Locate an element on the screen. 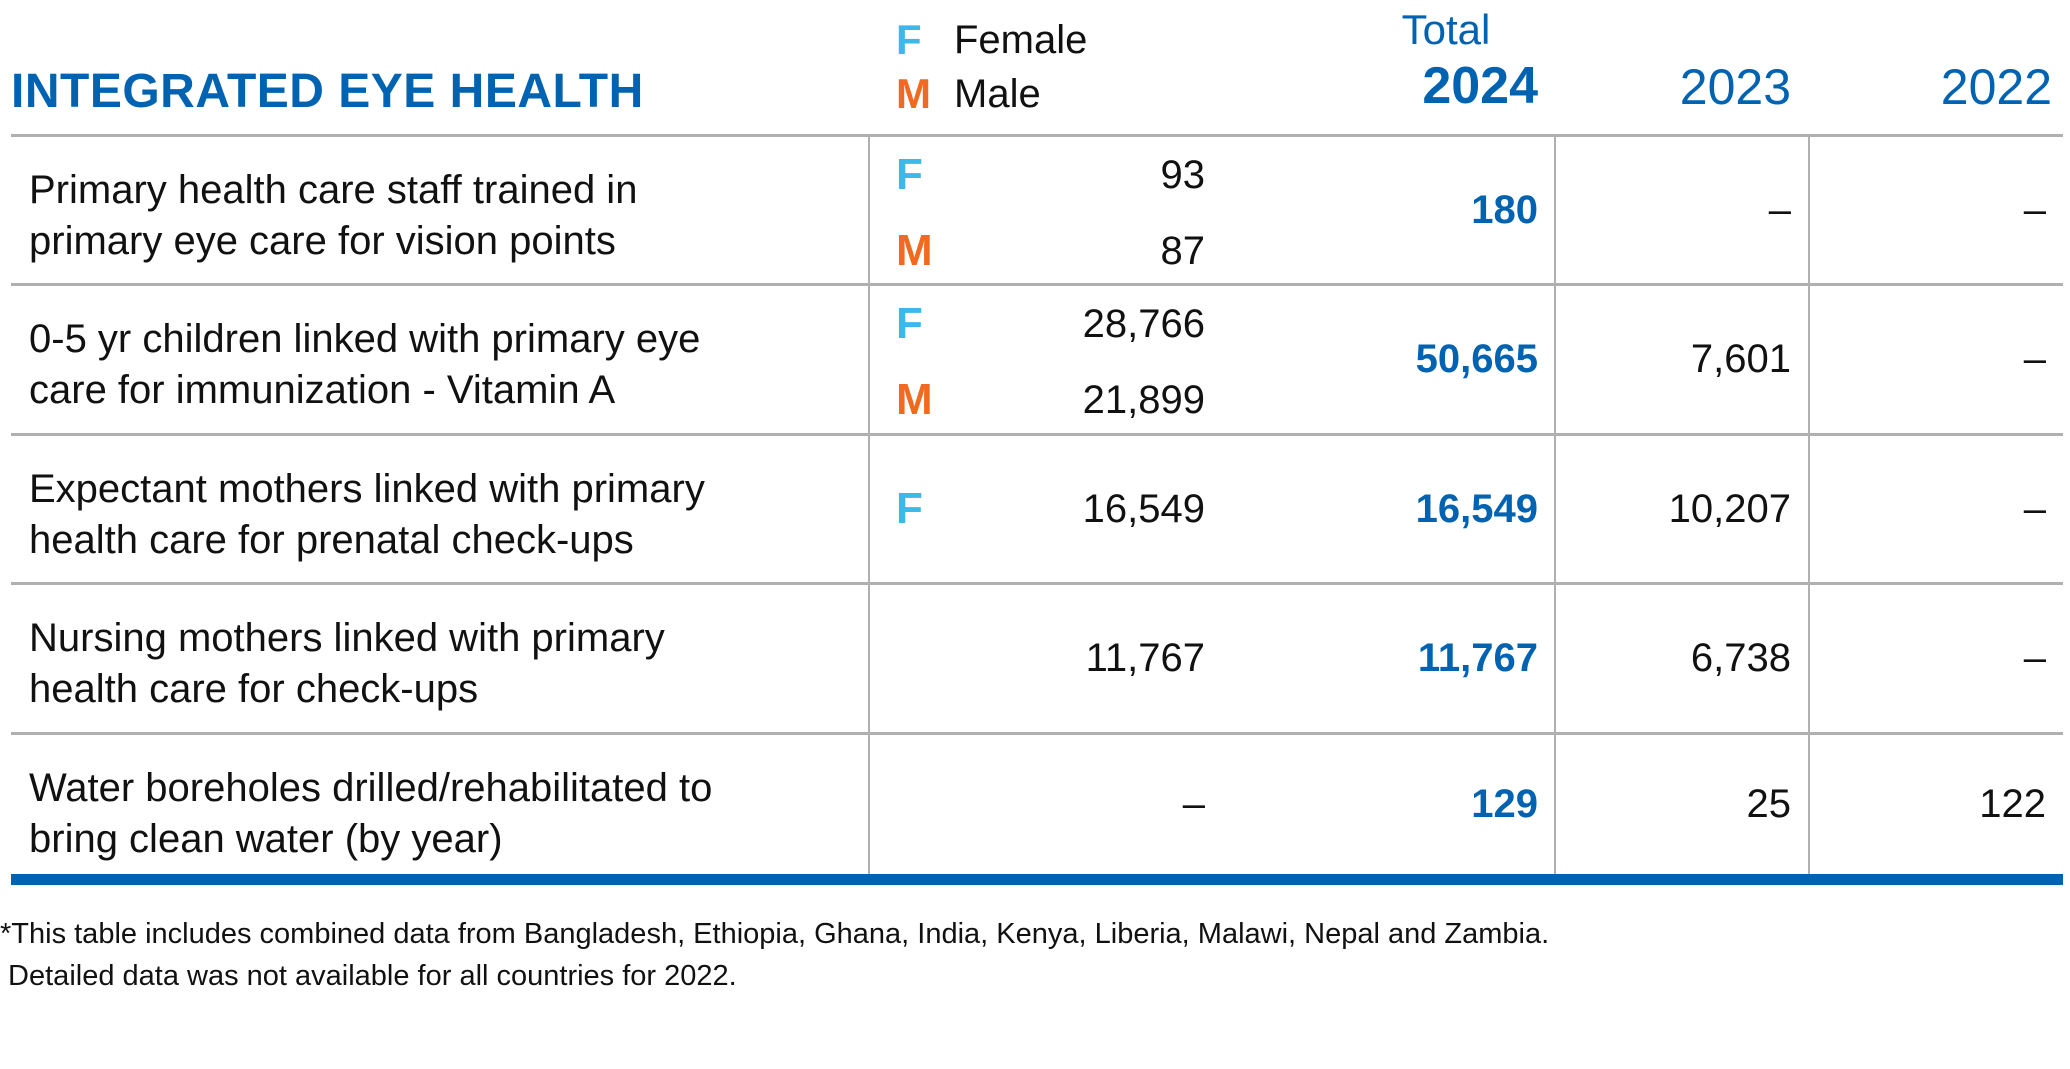 This screenshot has height=1069, width=2070. total-2024-value: 129 is located at coordinates (1504, 803).